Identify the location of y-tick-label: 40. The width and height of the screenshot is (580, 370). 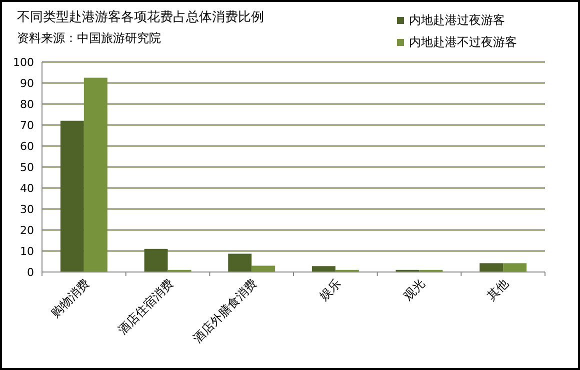
(27, 188).